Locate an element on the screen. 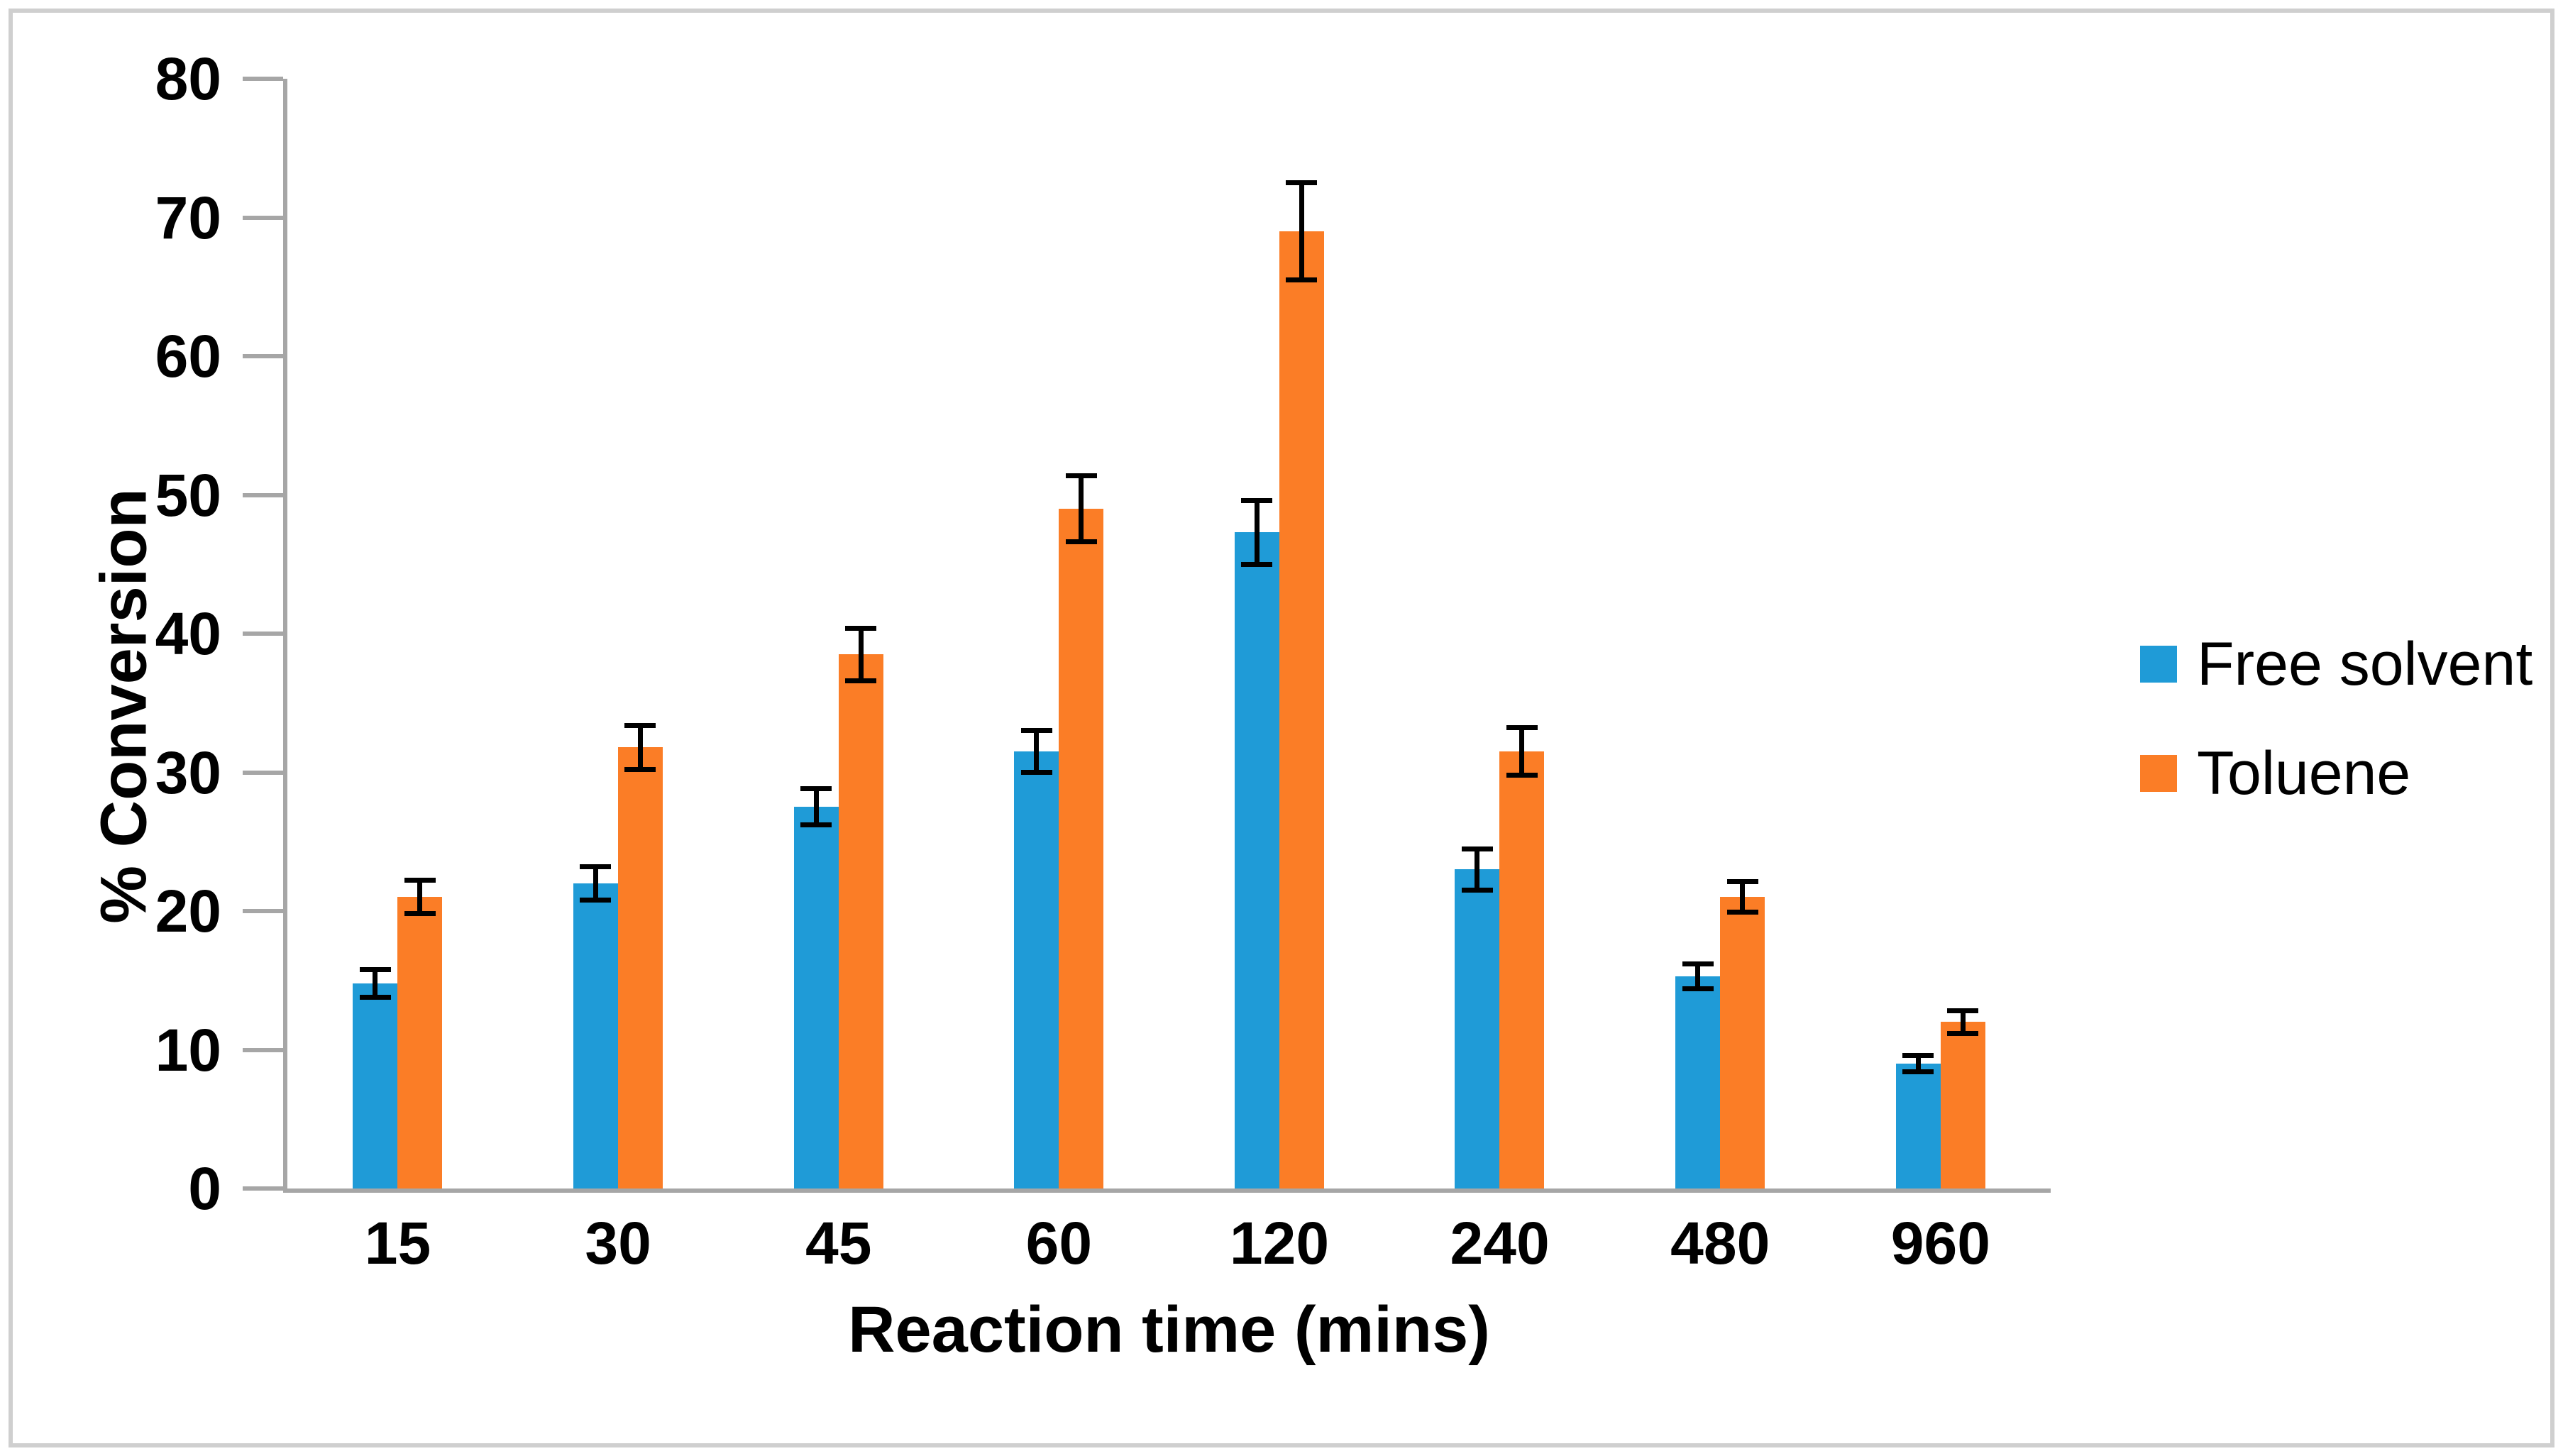 The image size is (2563, 1456). x-axis-line is located at coordinates (1167, 1190).